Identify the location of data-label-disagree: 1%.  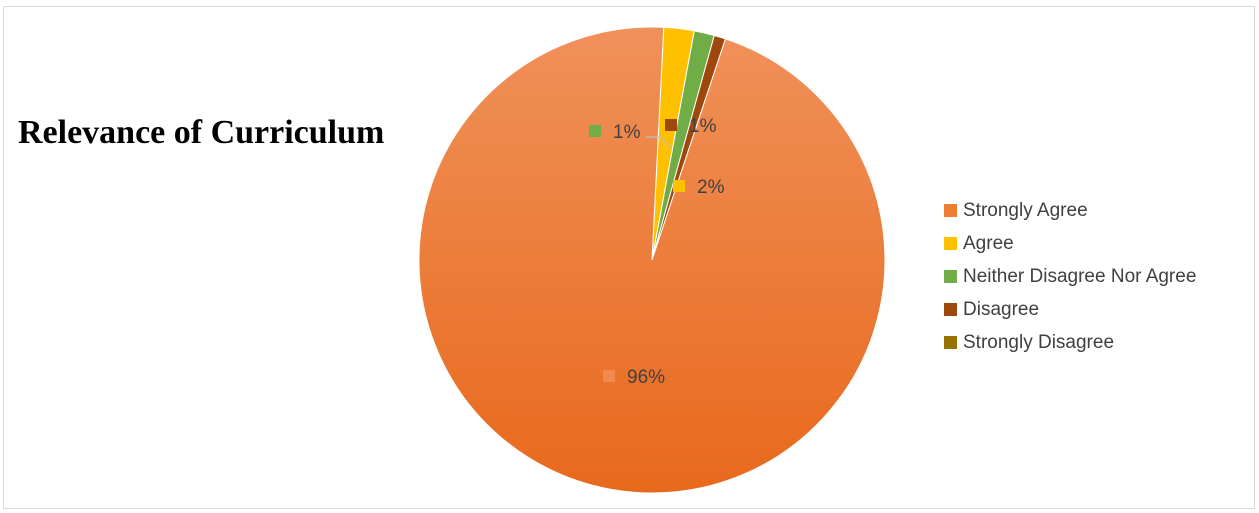
(691, 126).